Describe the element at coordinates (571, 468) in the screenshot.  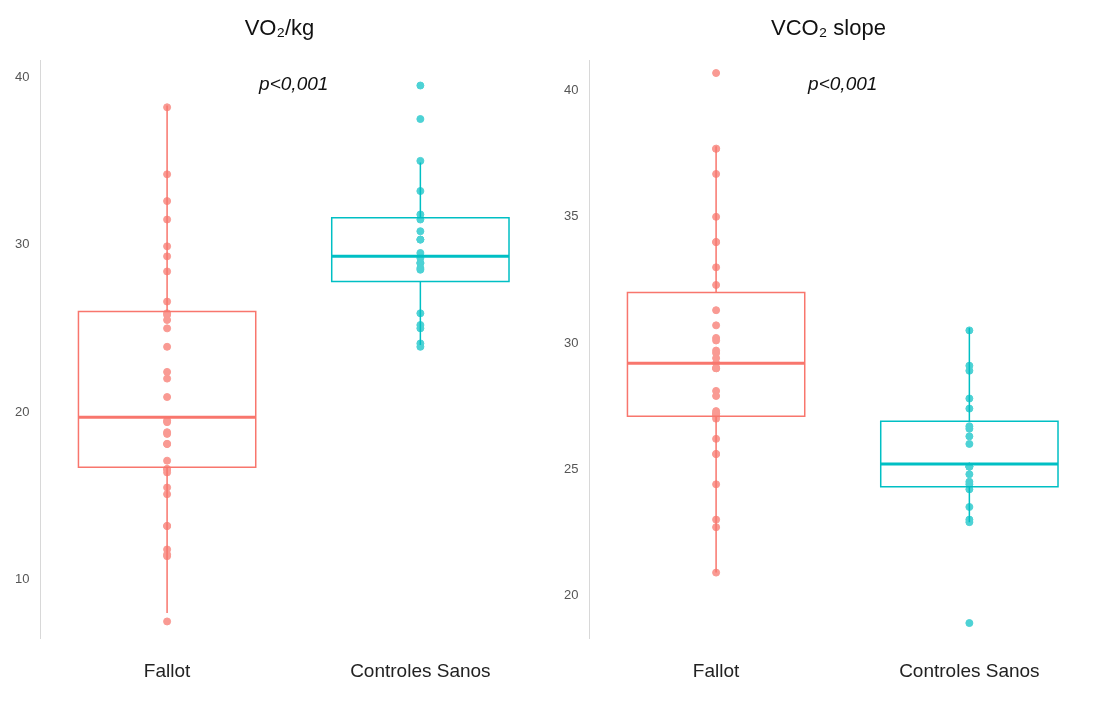
I see `y-tick-label: 25` at that location.